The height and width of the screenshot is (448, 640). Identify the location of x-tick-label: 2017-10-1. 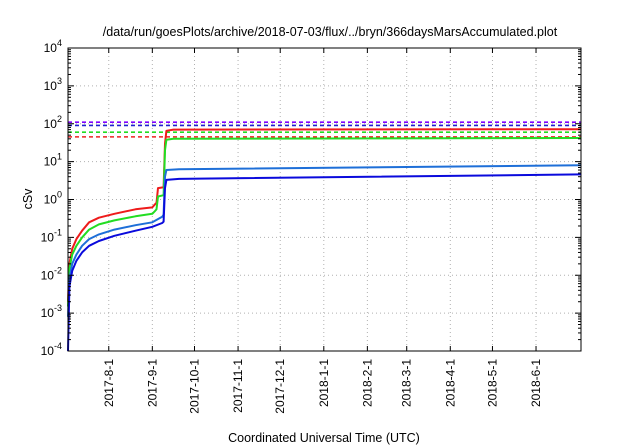
(194, 386).